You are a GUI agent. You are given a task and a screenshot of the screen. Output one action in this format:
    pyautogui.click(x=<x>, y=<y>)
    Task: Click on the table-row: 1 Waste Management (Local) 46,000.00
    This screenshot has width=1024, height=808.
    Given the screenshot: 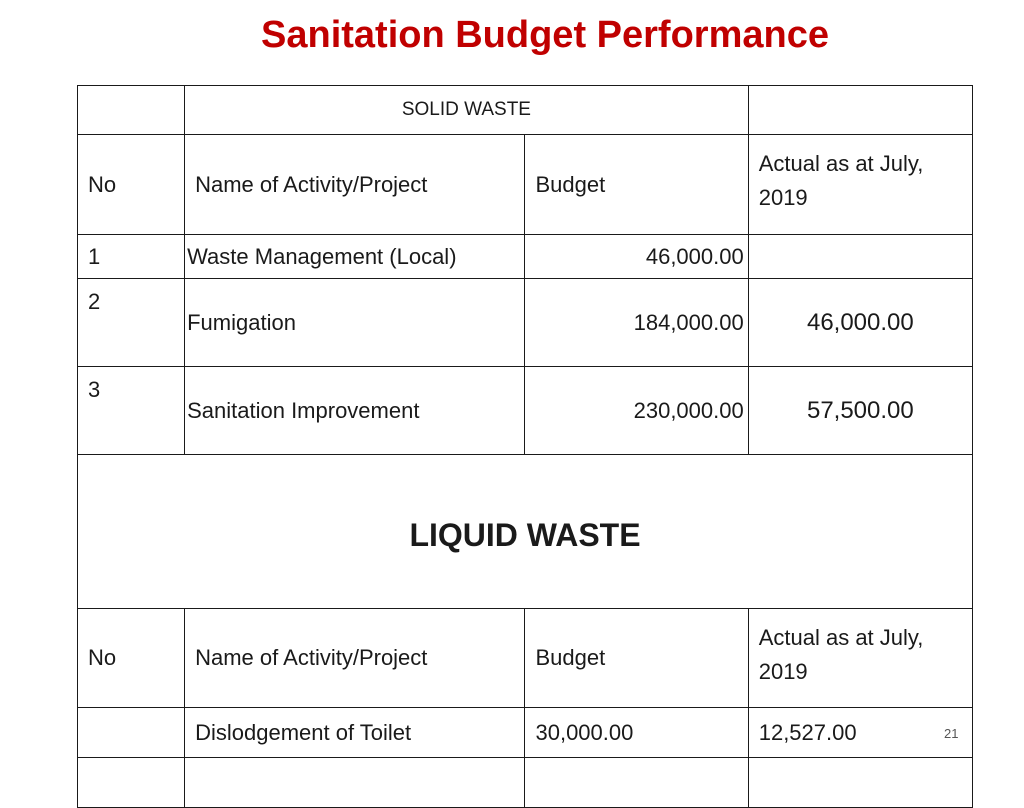 What is the action you would take?
    pyautogui.click(x=525, y=256)
    